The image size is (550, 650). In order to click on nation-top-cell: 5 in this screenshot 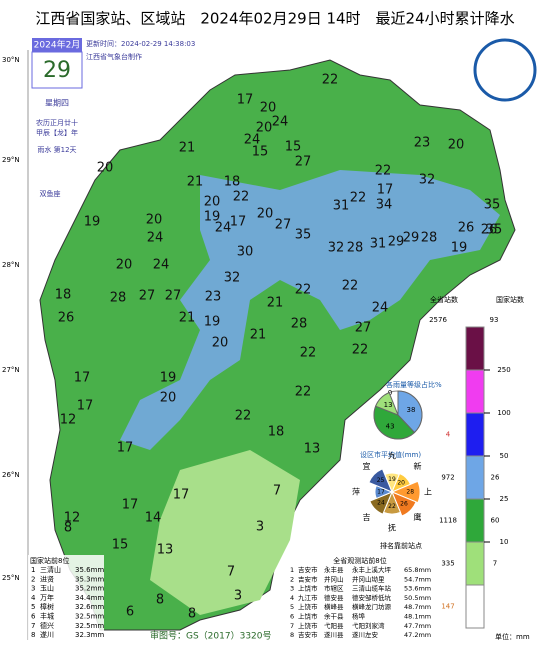, I will do `click(33, 607)`.